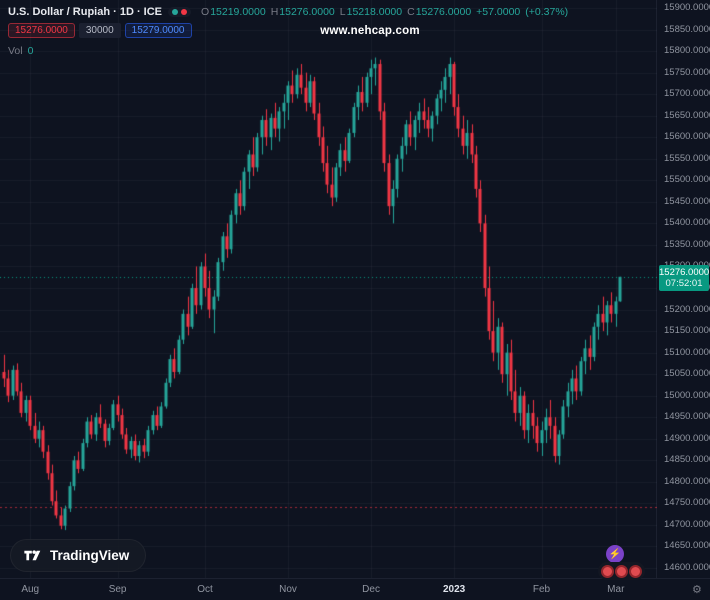 The width and height of the screenshot is (710, 600). What do you see at coordinates (687, 201) in the screenshot?
I see `price-axis-label: 15450.0000` at bounding box center [687, 201].